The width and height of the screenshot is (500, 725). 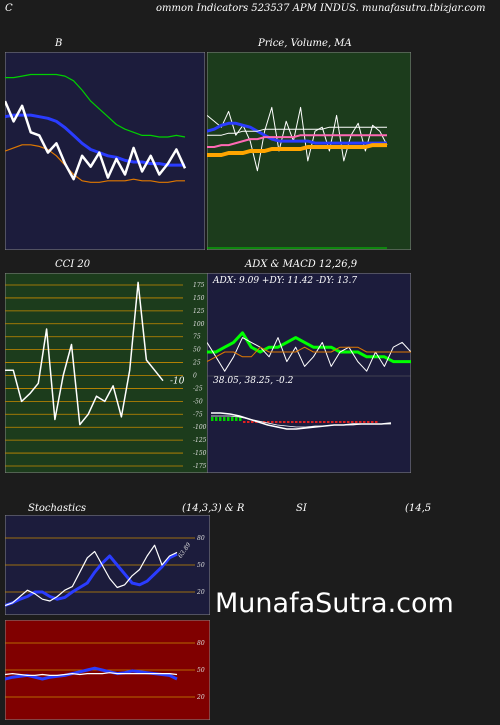 What do you see at coordinates (199, 285) in the screenshot?
I see `cci-tick-label: 175` at bounding box center [199, 285].